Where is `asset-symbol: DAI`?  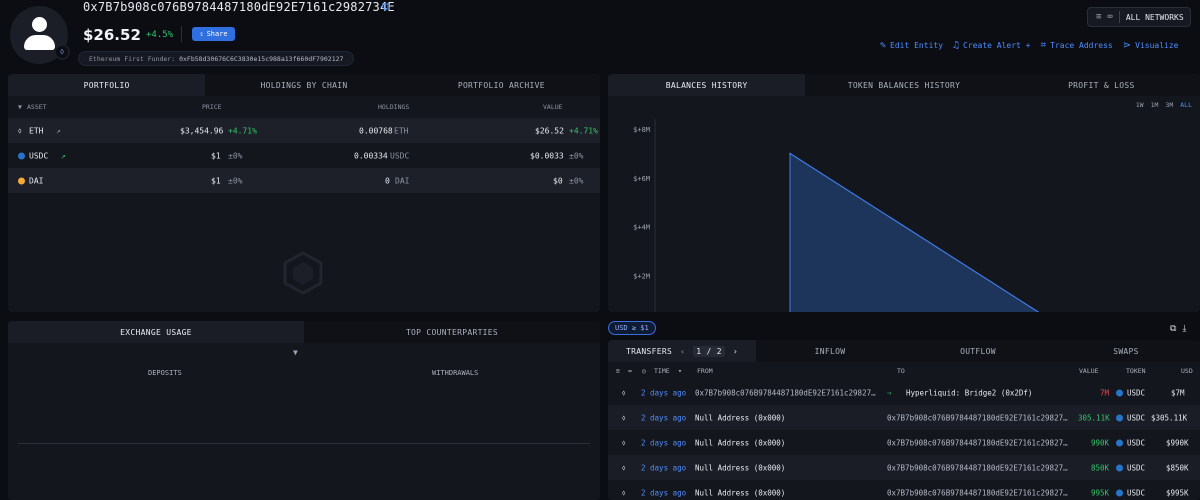
asset-symbol: DAI is located at coordinates (36, 180).